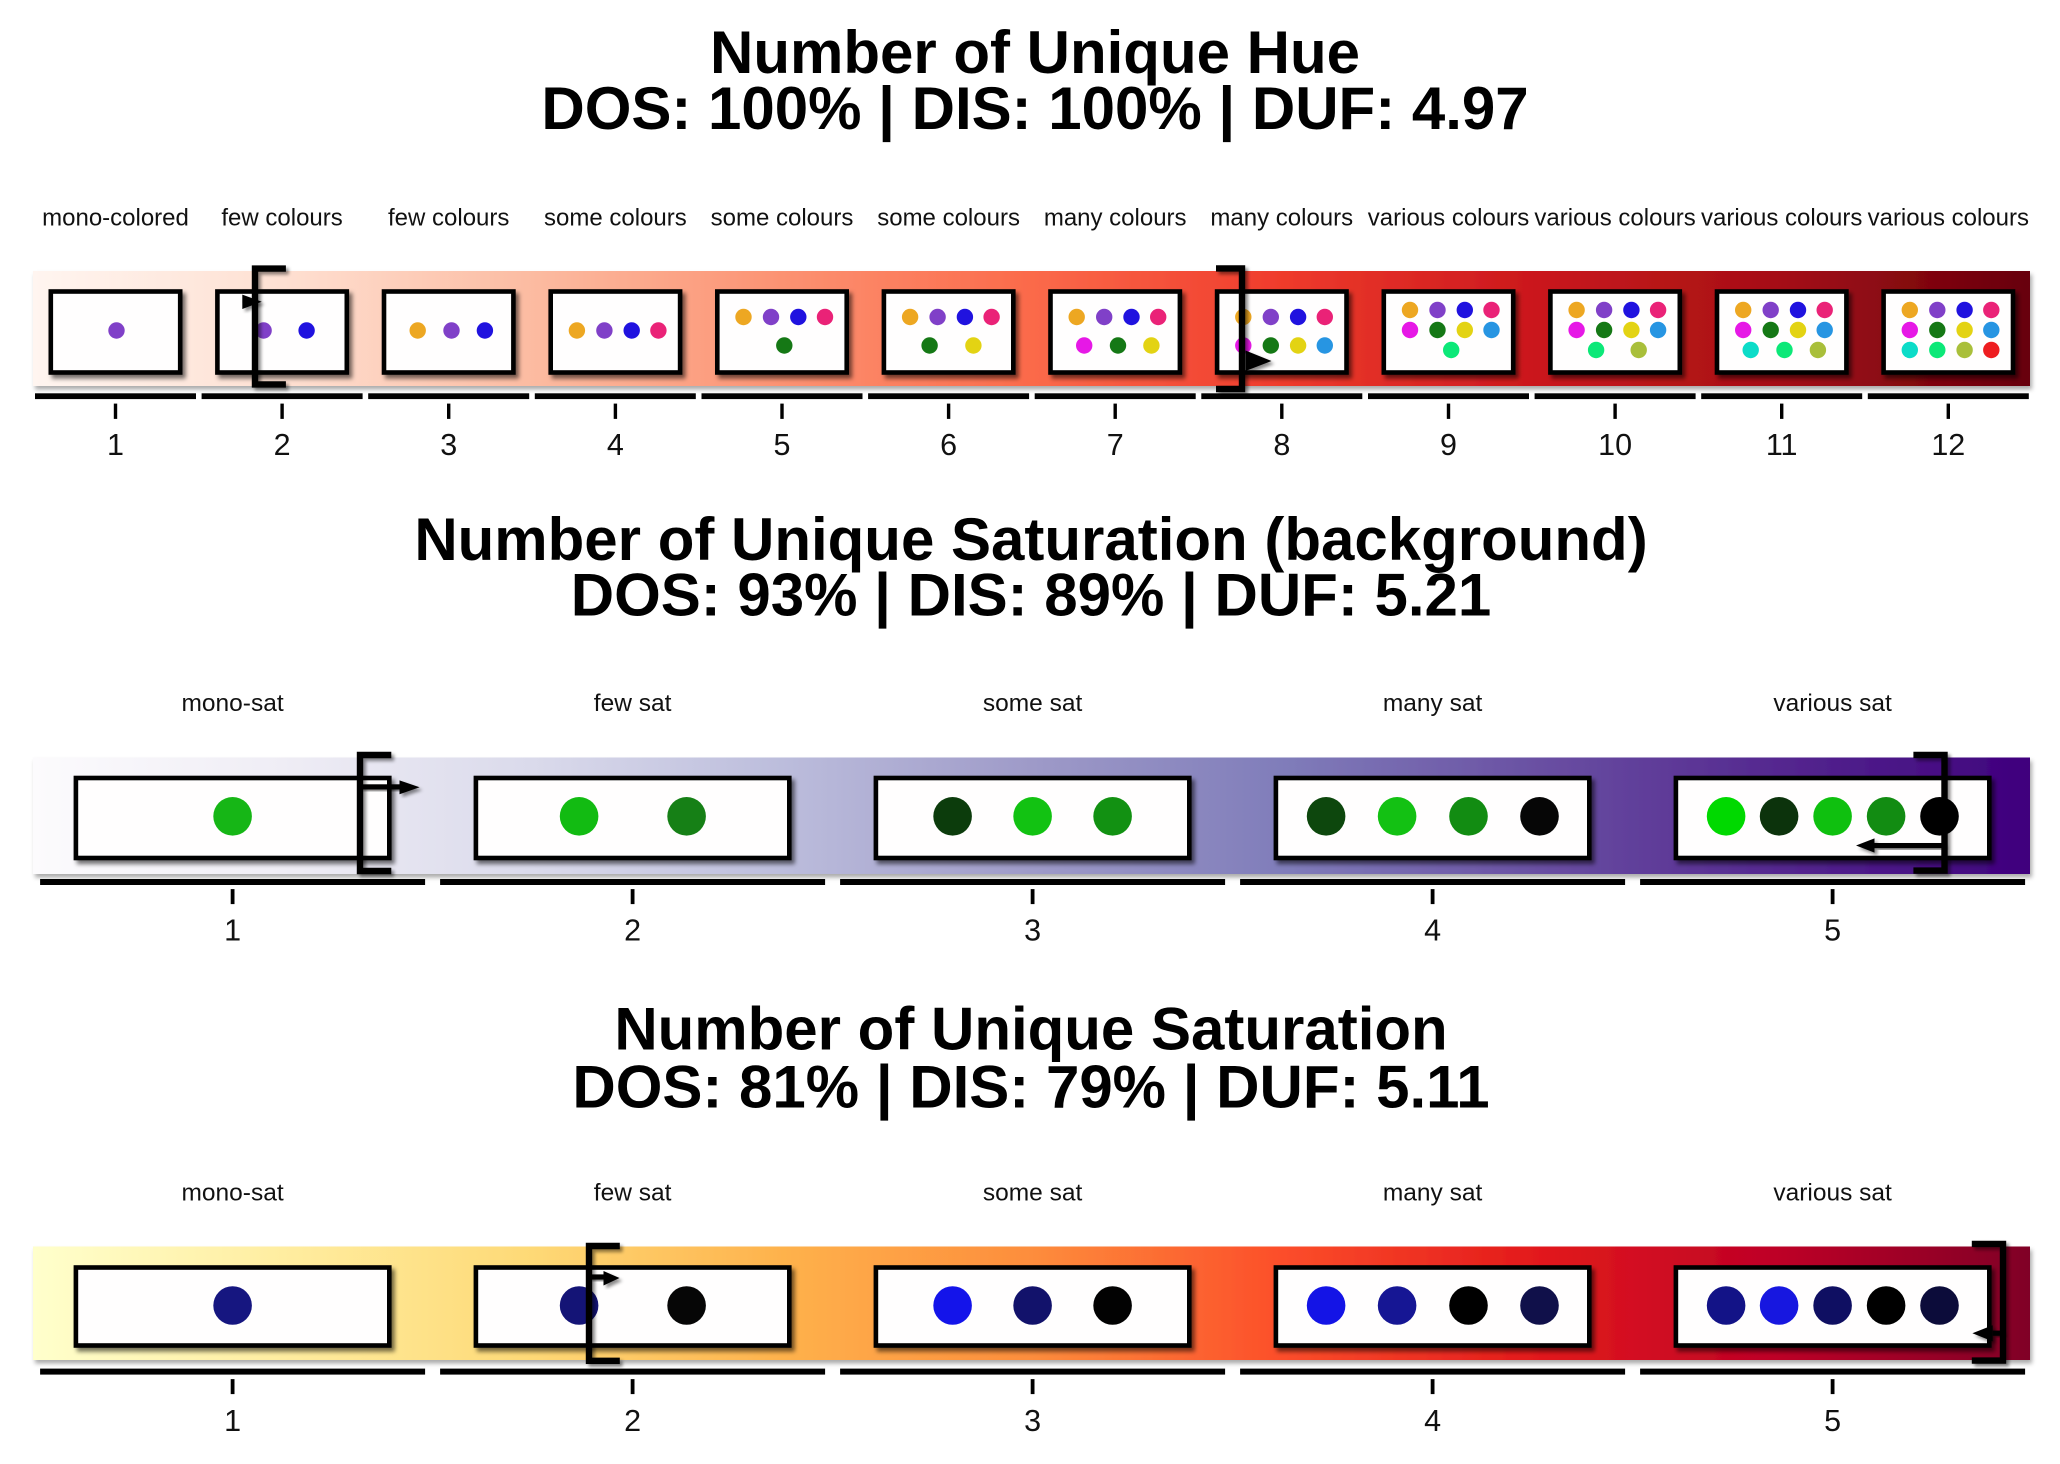 The width and height of the screenshot is (2060, 1464). What do you see at coordinates (1615, 445) in the screenshot?
I see `svg-text: 10` at bounding box center [1615, 445].